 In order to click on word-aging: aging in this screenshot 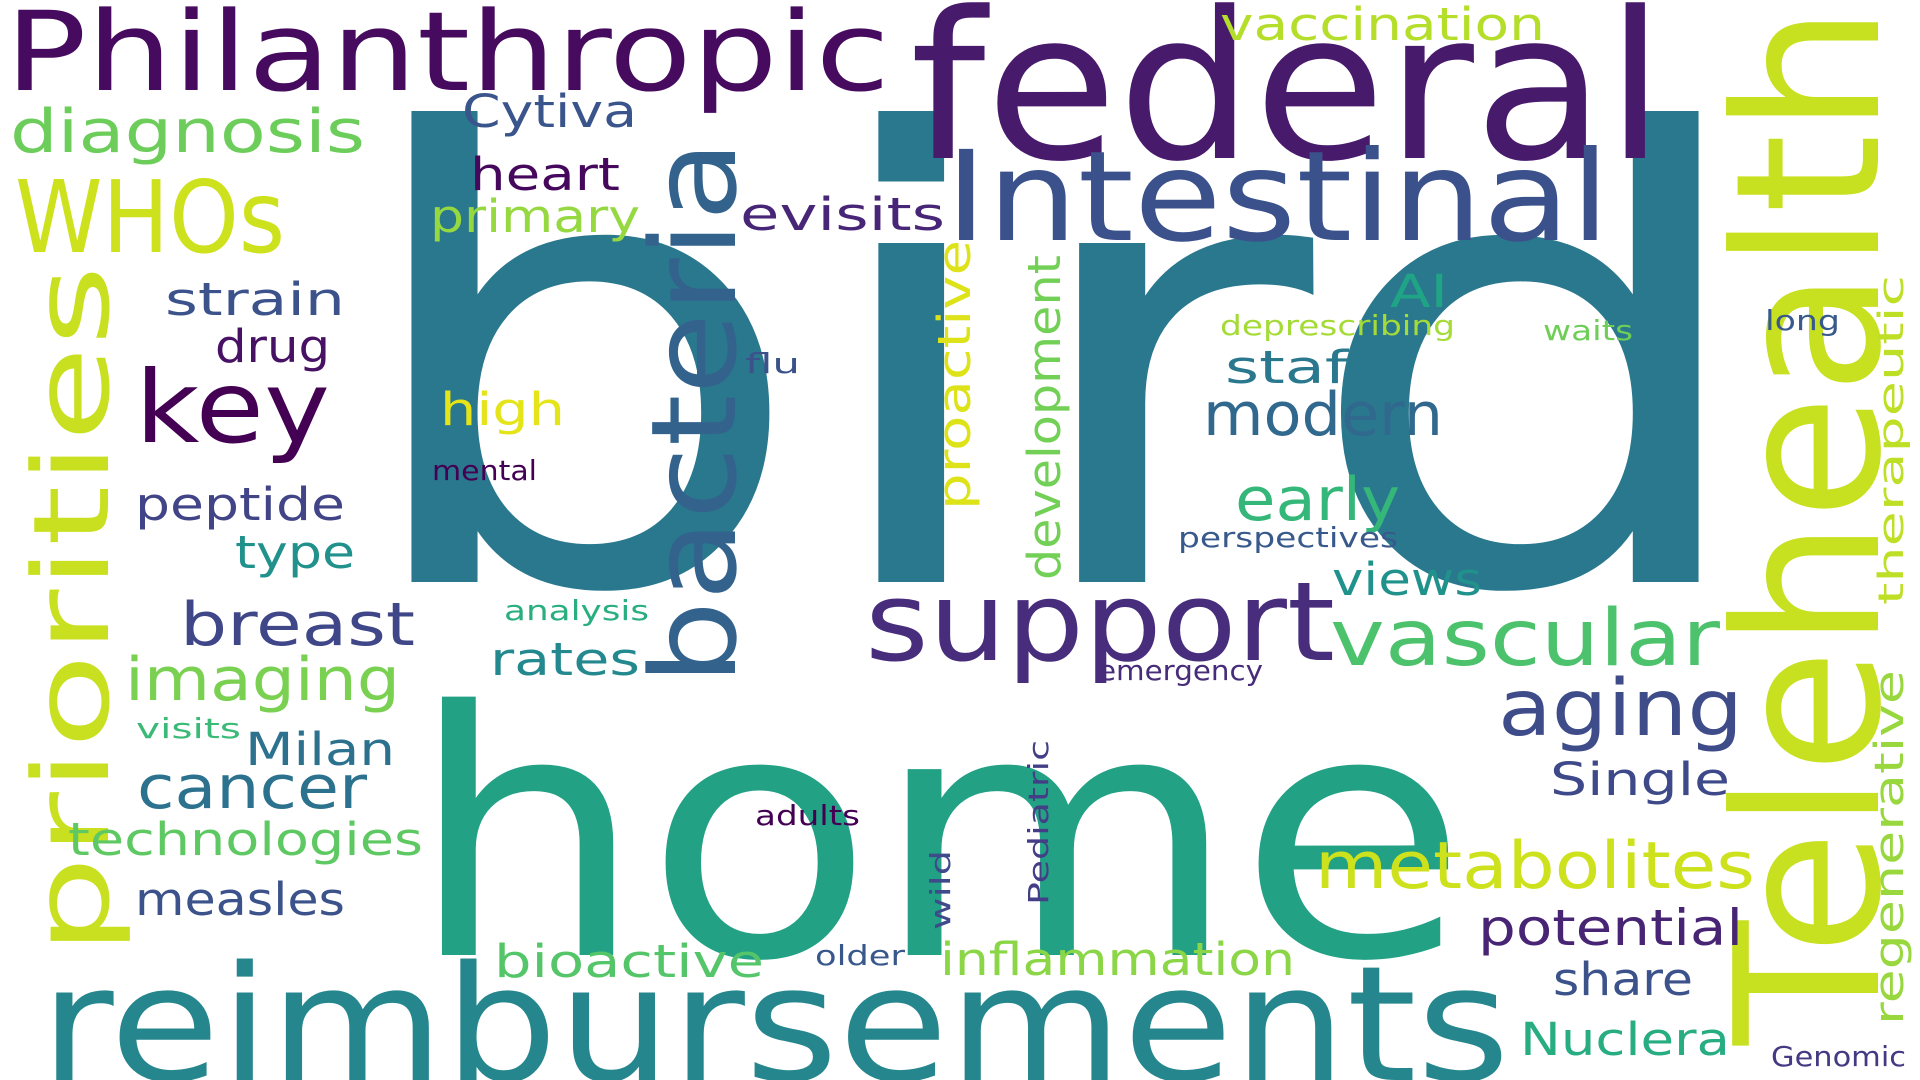, I will do `click(1620, 709)`.